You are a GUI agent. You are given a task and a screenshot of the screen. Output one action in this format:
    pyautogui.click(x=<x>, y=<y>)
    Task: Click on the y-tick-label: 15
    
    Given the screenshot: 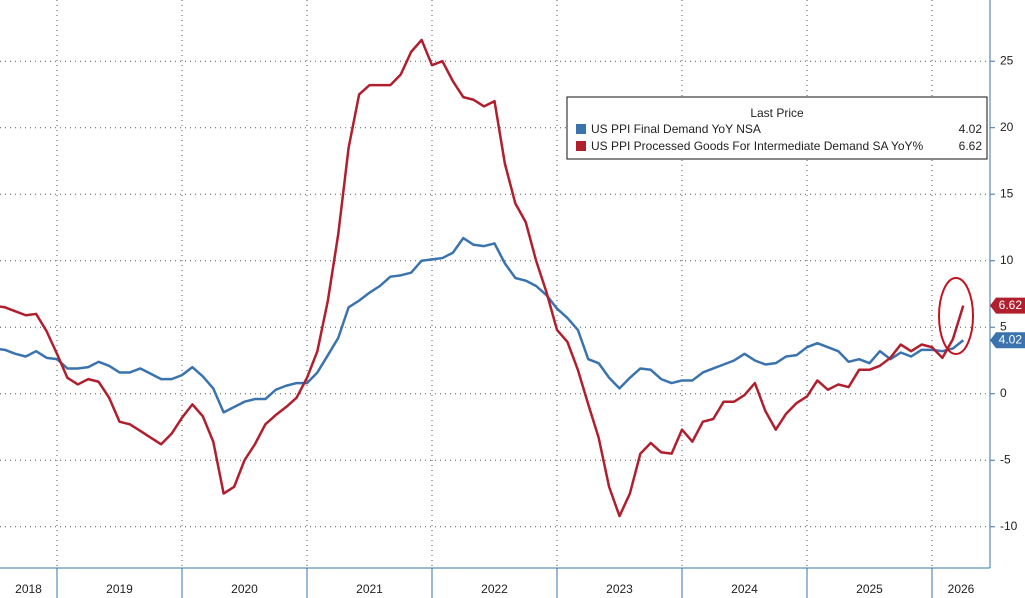 What is the action you would take?
    pyautogui.click(x=1007, y=193)
    